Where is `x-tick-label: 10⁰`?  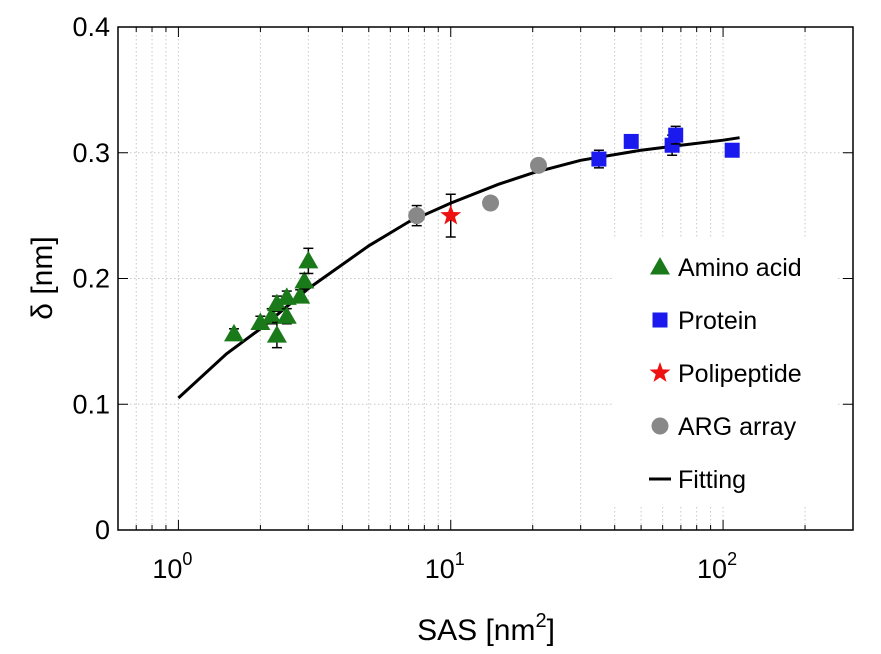 x-tick-label: 10⁰ is located at coordinates (172, 566).